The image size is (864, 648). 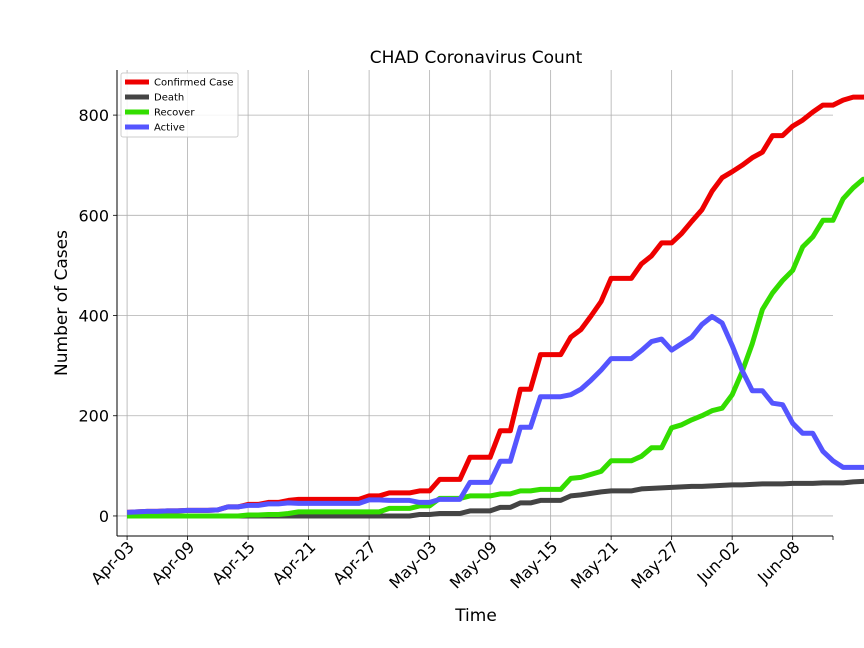 What do you see at coordinates (112, 562) in the screenshot?
I see `x-tick-label: Apr-03` at bounding box center [112, 562].